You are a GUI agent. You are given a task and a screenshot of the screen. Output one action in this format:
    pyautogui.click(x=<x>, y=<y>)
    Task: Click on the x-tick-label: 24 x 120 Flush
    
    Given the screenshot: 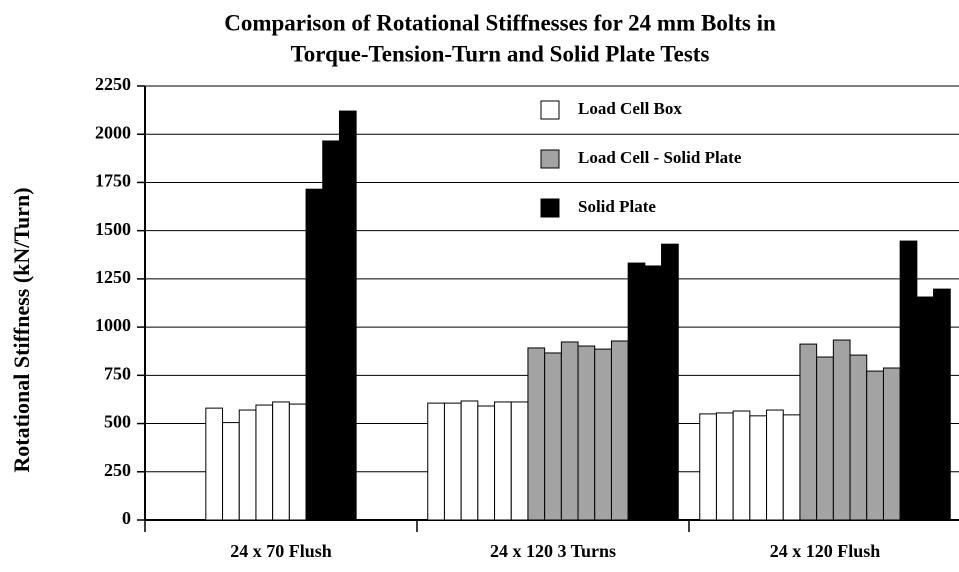 What is the action you would take?
    pyautogui.click(x=825, y=551)
    